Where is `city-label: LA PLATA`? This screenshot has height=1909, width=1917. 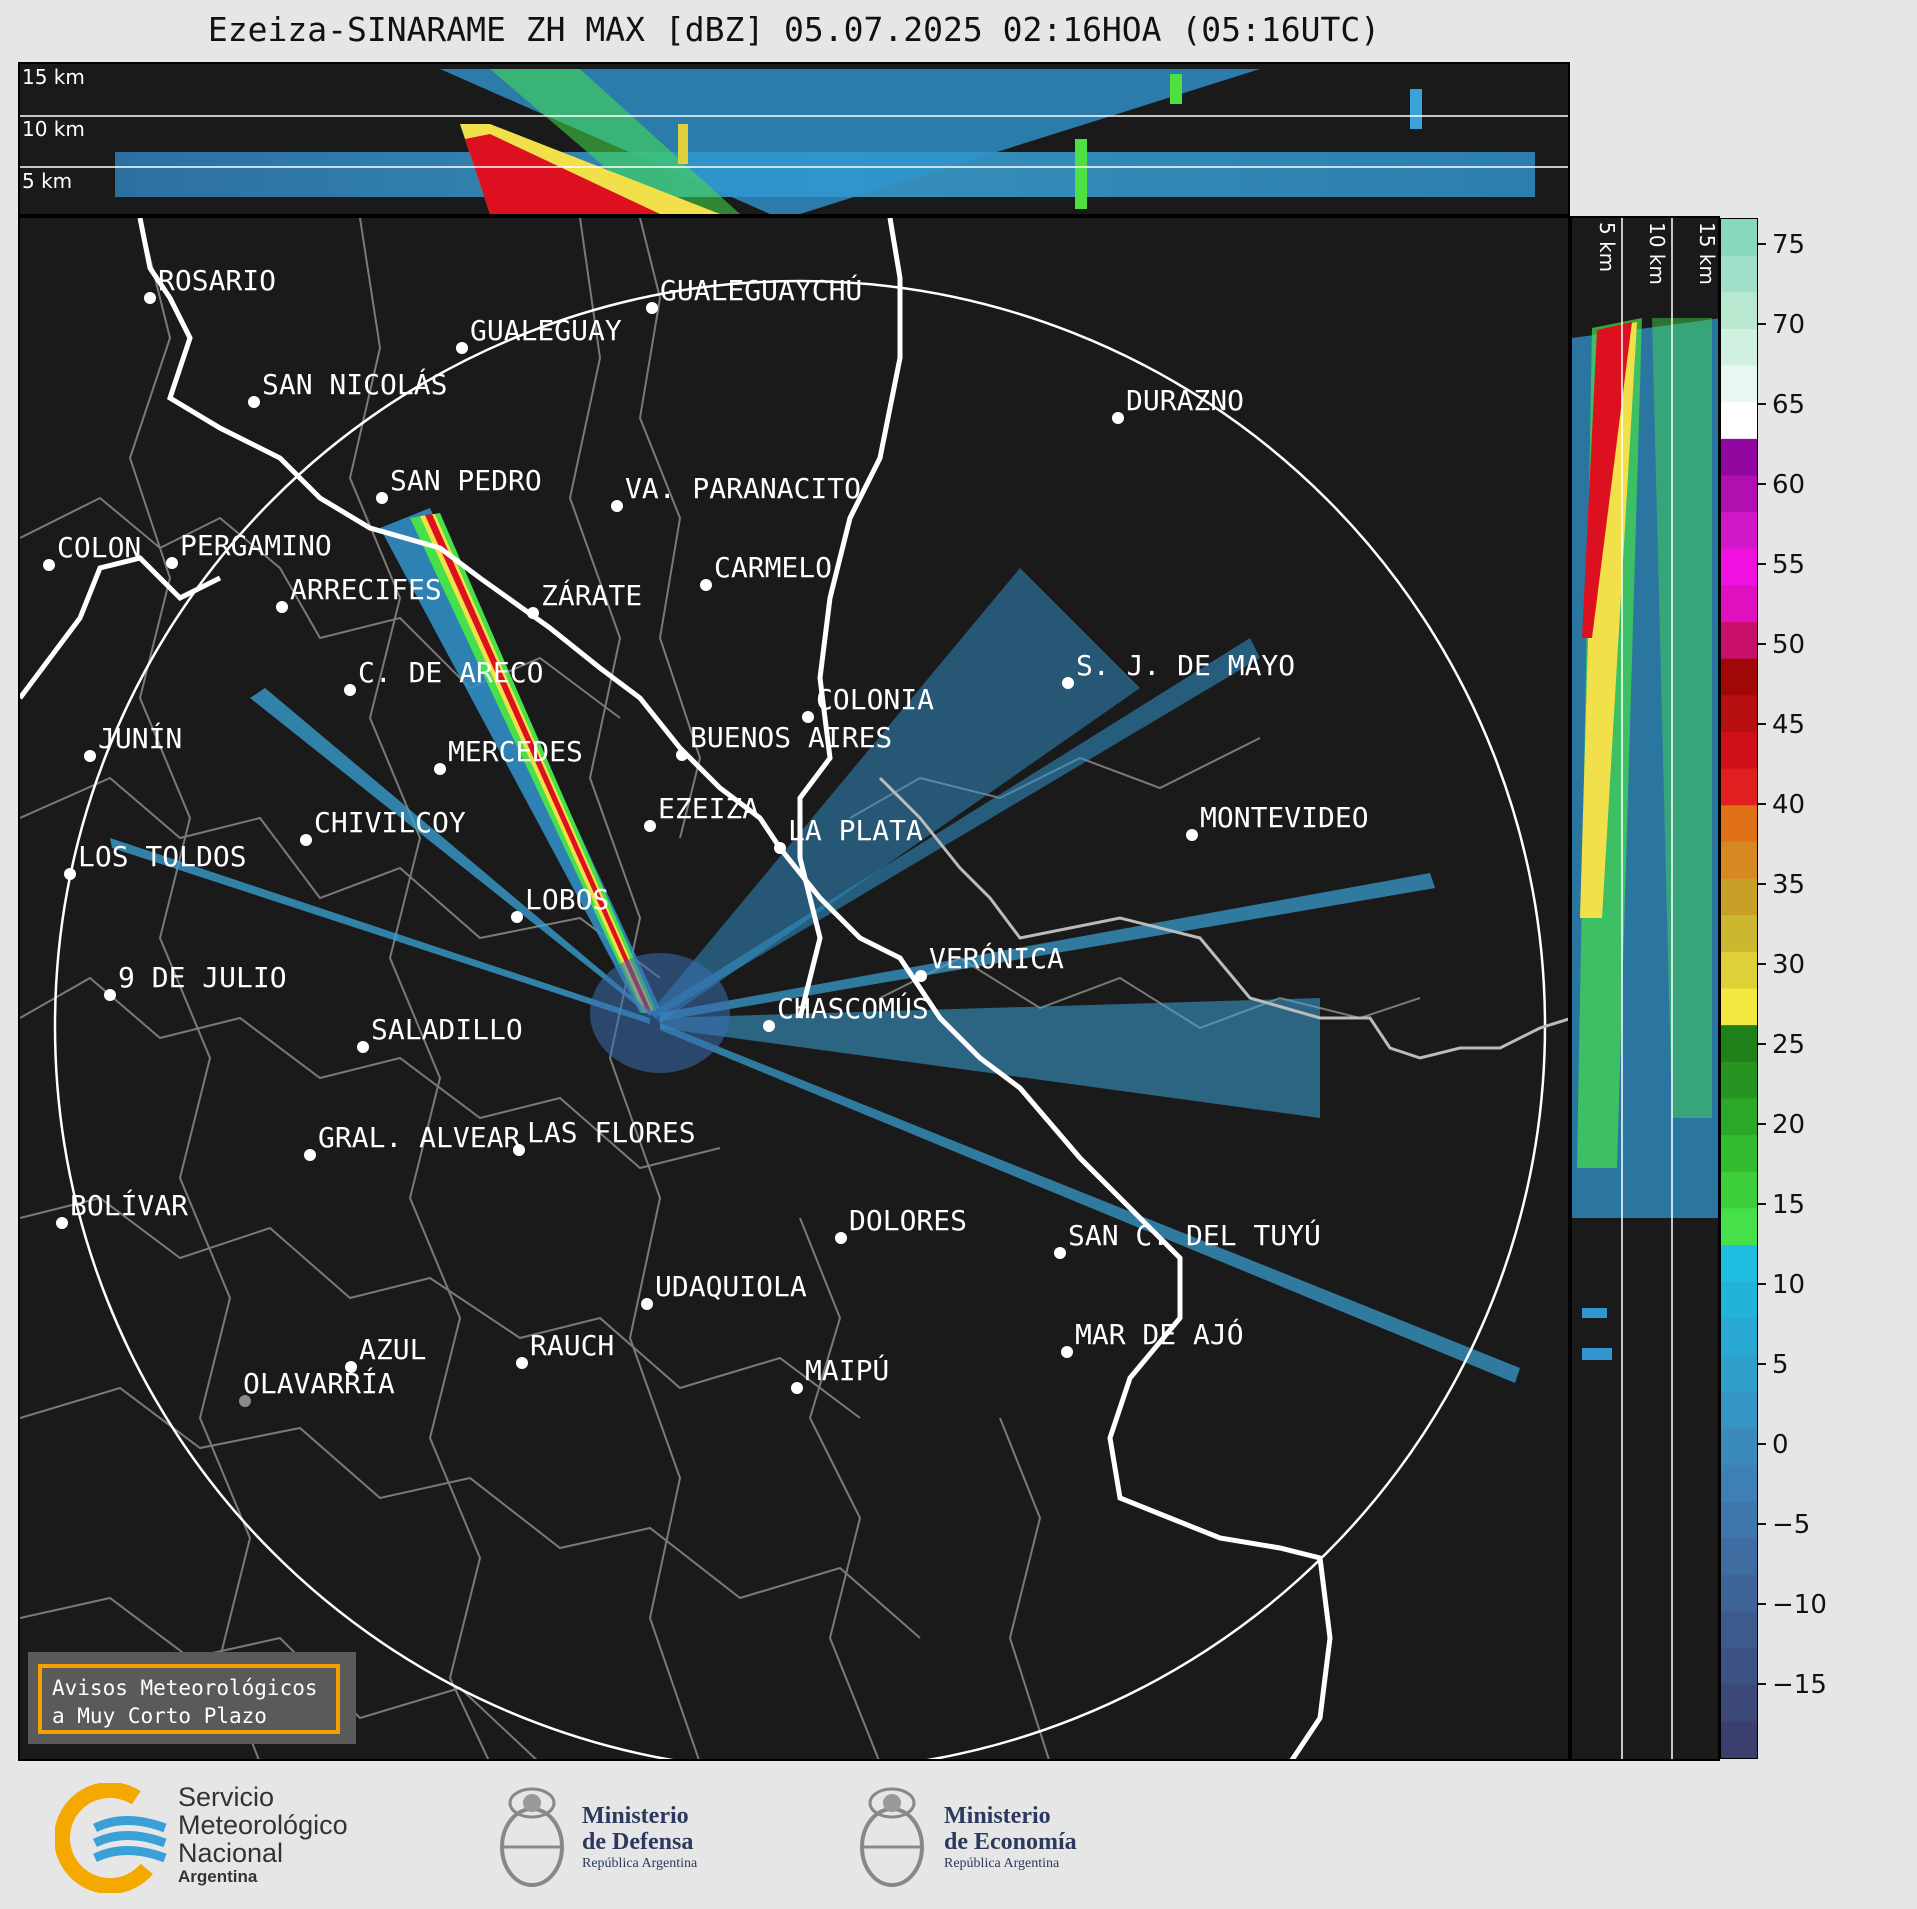
city-label: LA PLATA is located at coordinates (855, 830).